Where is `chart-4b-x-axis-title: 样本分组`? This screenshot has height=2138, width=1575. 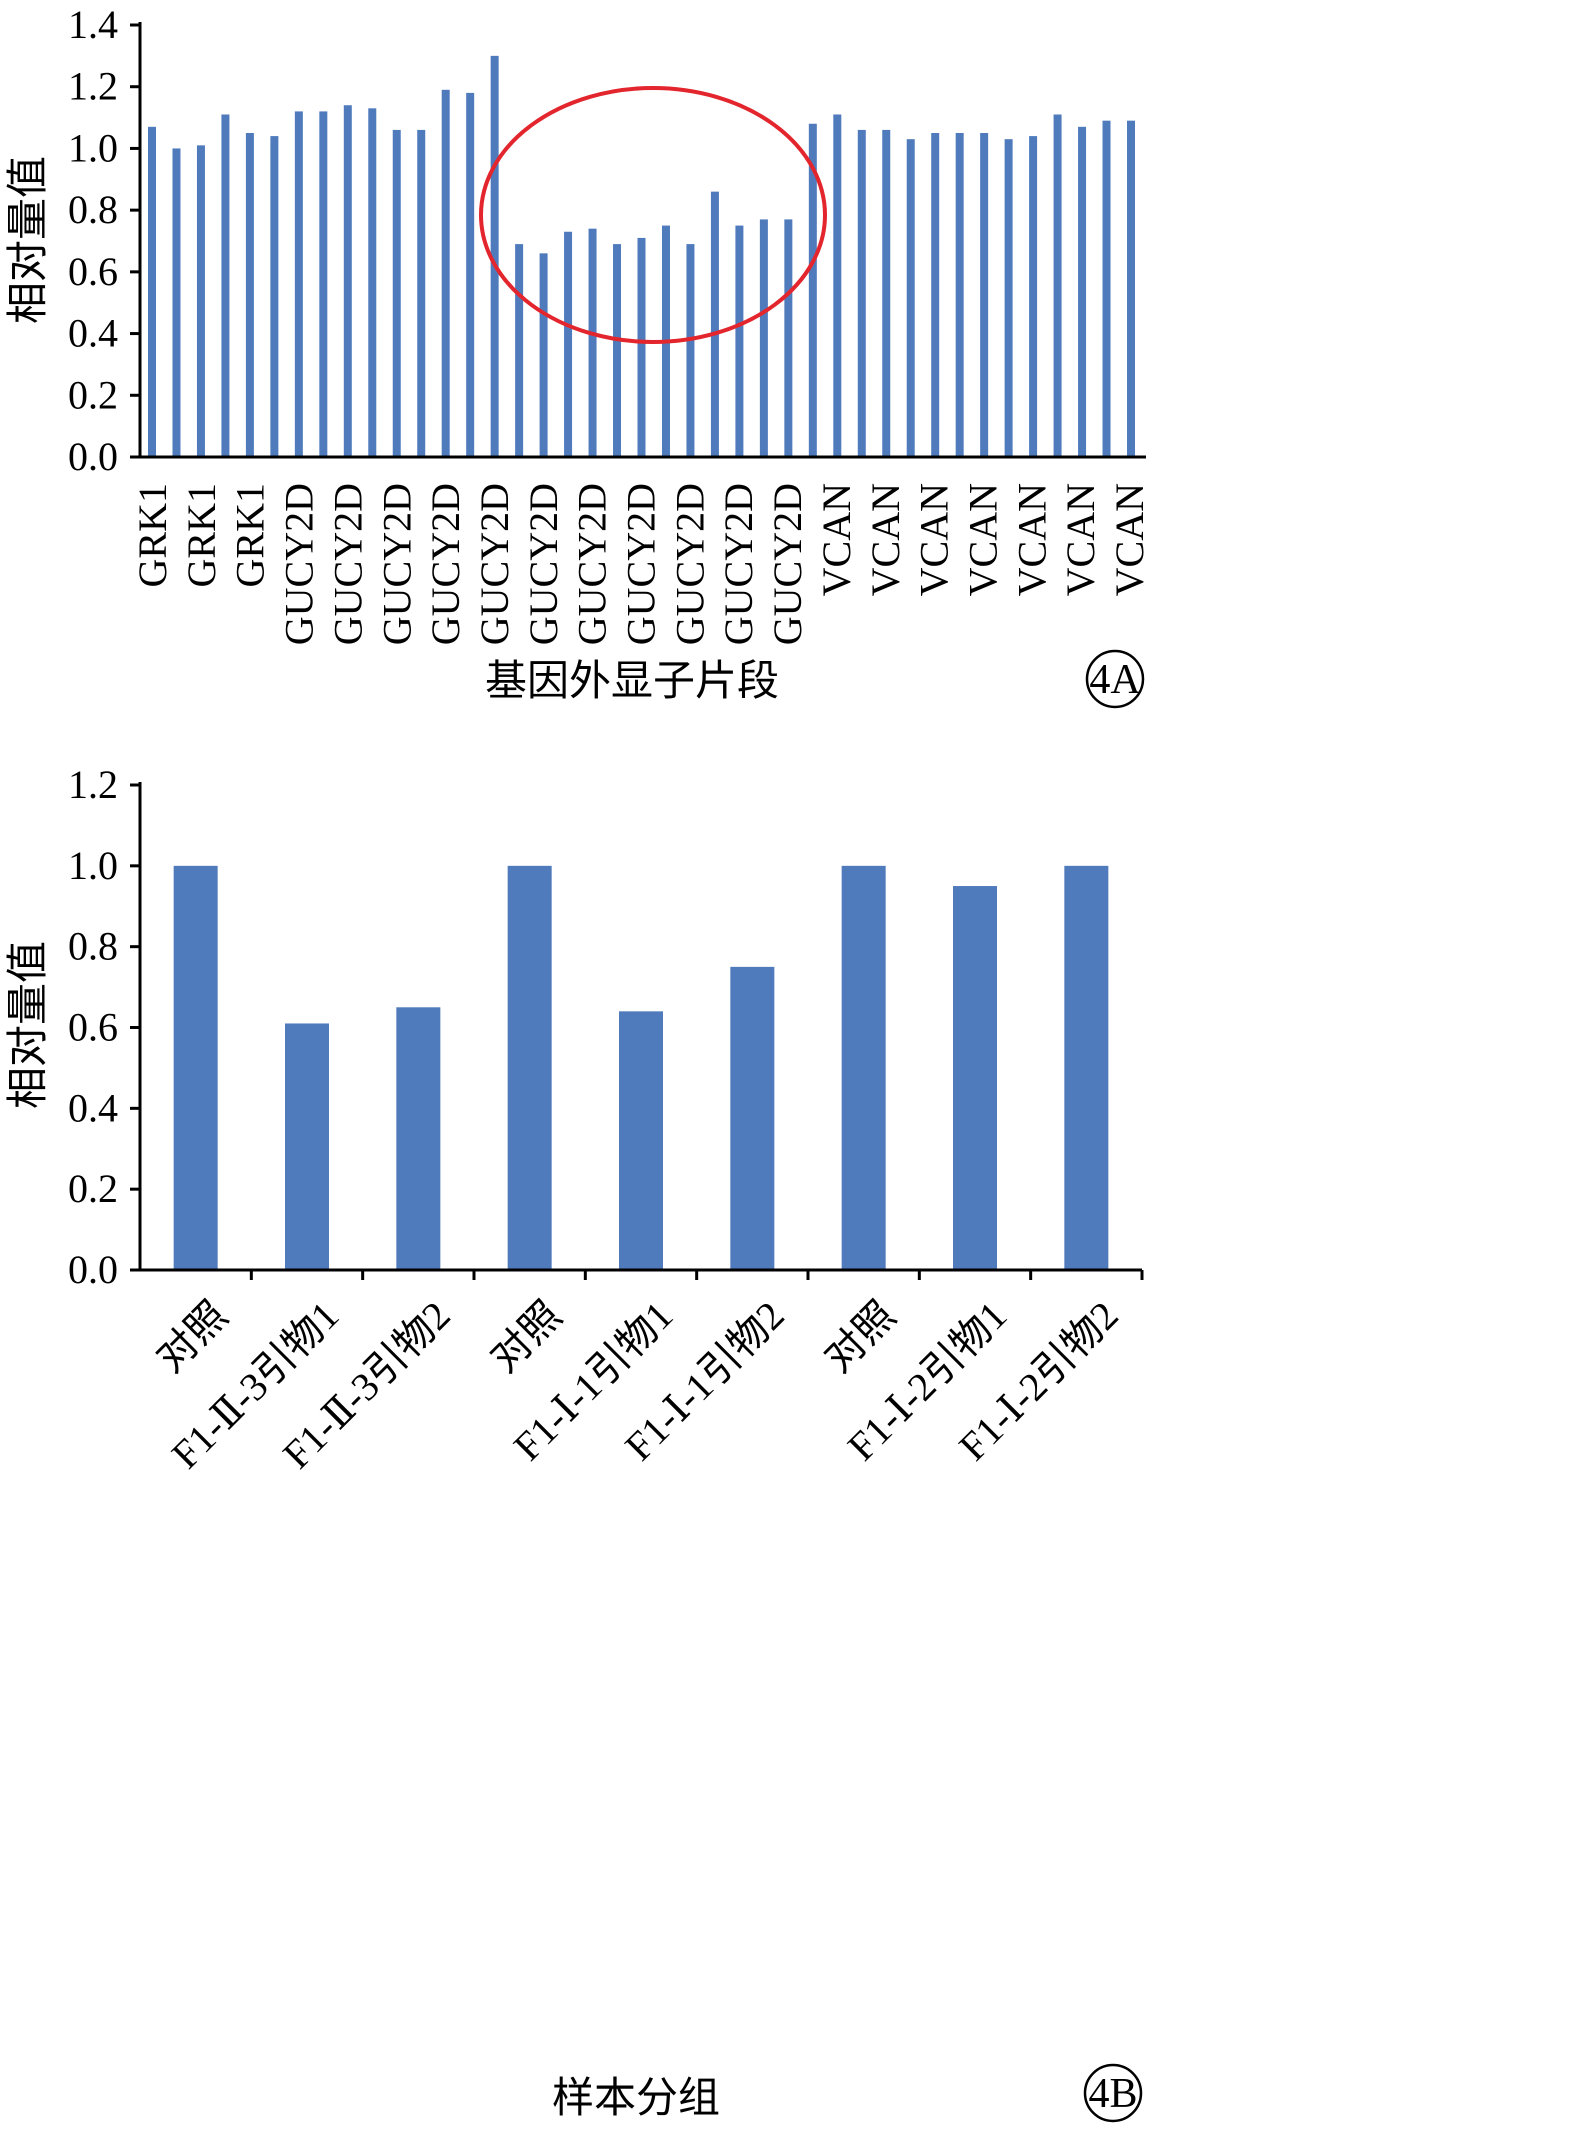
chart-4b-x-axis-title: 样本分组 is located at coordinates (636, 2097).